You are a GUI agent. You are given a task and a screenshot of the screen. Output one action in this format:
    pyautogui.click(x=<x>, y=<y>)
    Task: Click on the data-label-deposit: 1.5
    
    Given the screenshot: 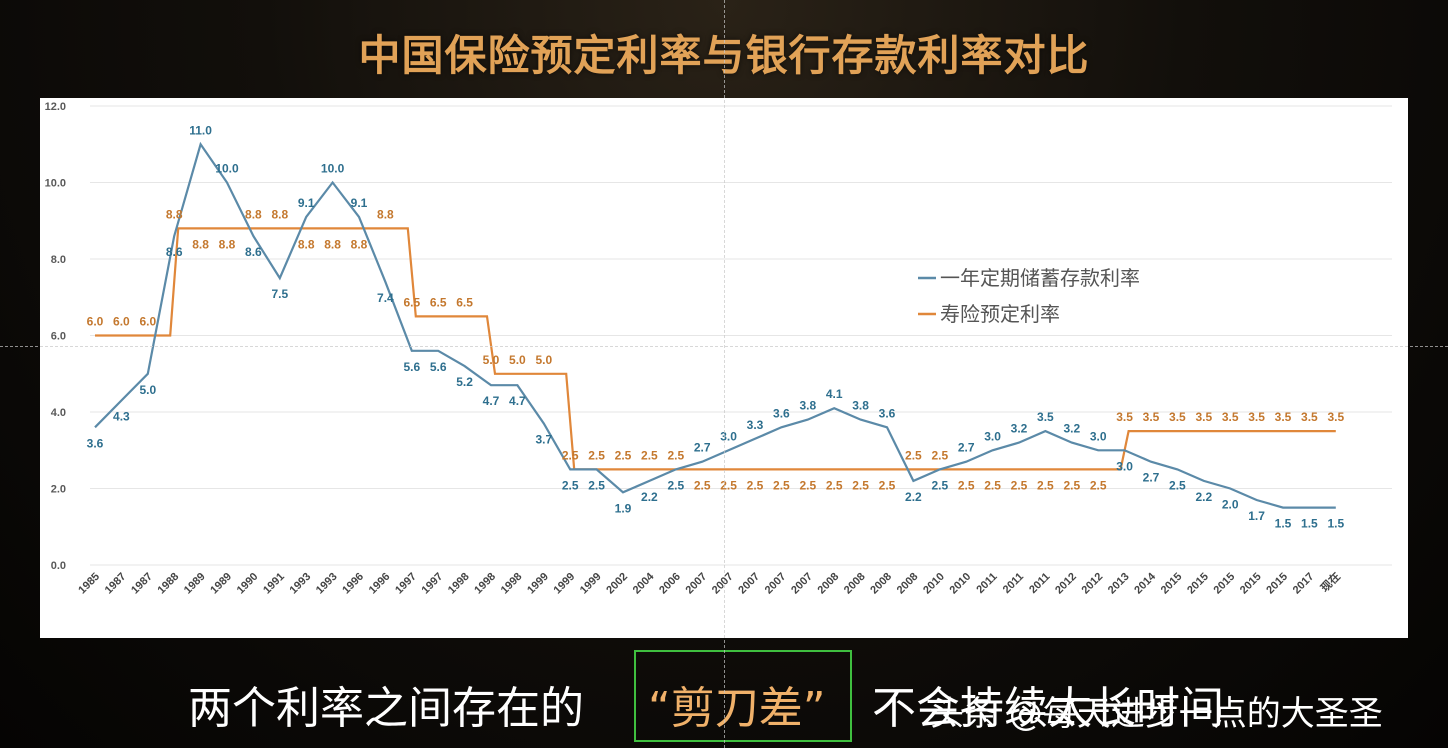 What is the action you would take?
    pyautogui.click(x=1309, y=524)
    